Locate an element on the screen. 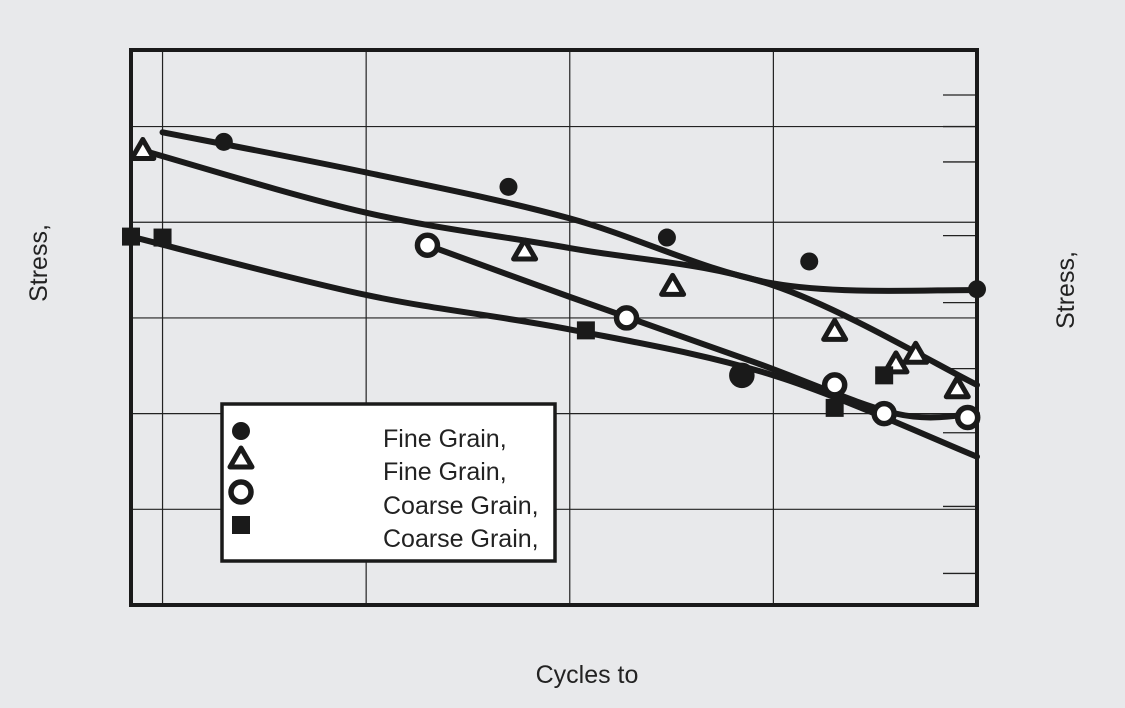 The width and height of the screenshot is (1125, 708). y-axis-title-right: Stress, is located at coordinates (1066, 290).